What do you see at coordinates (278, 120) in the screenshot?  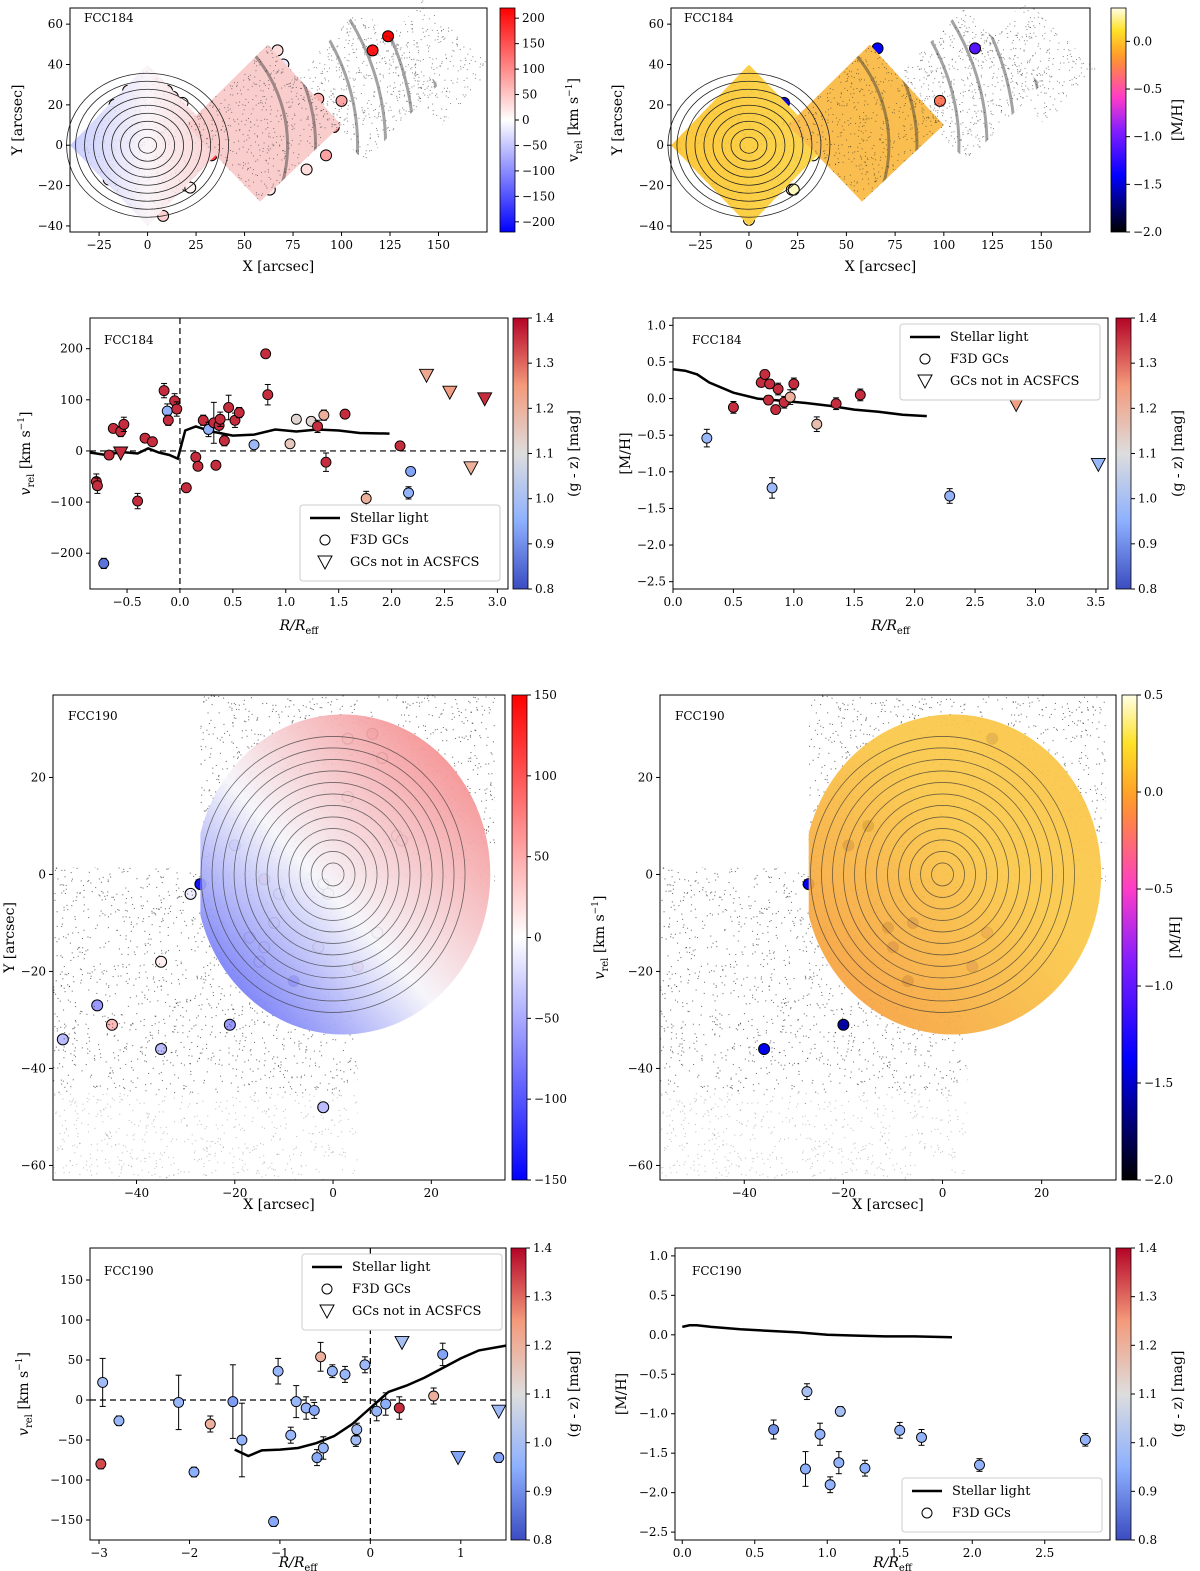 I see `plot-frame` at bounding box center [278, 120].